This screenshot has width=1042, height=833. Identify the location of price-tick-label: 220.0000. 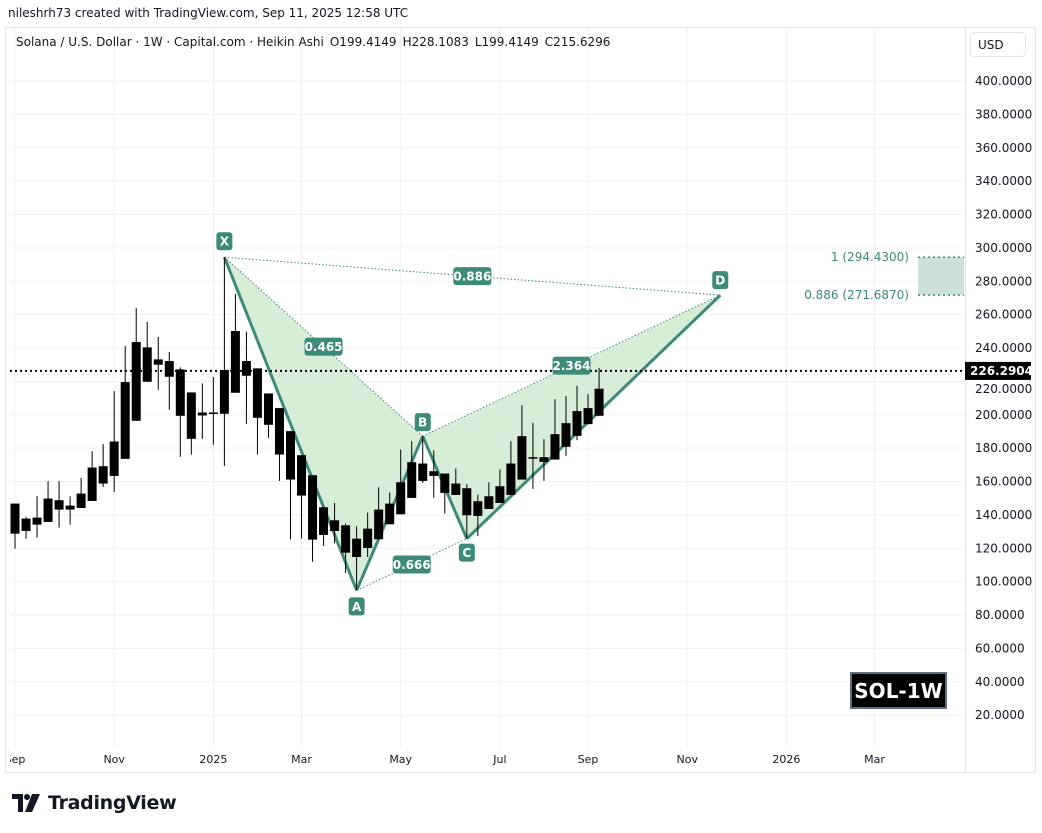
(1003, 389).